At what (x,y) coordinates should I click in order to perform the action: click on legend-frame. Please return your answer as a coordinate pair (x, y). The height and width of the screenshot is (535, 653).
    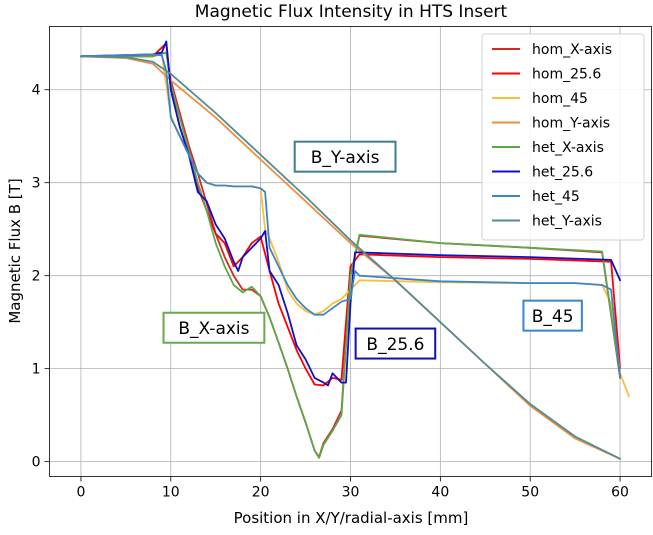
    Looking at the image, I should click on (563, 137).